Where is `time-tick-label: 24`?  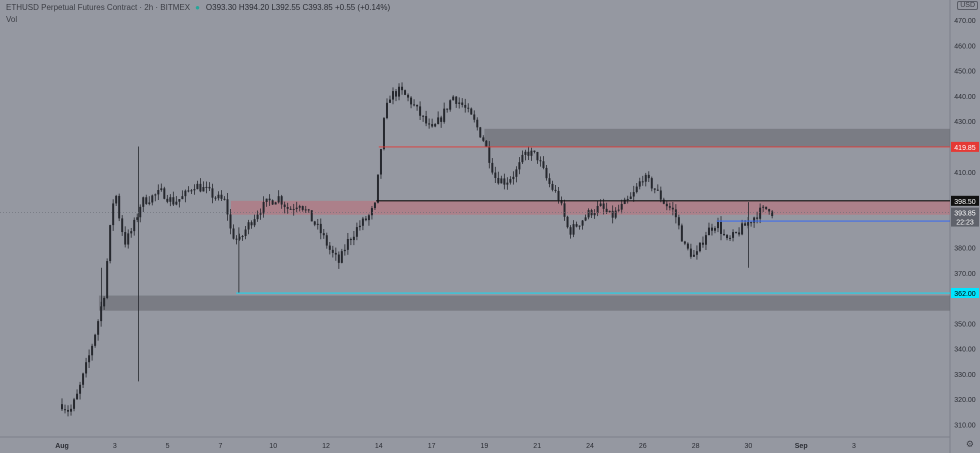 time-tick-label: 24 is located at coordinates (590, 446).